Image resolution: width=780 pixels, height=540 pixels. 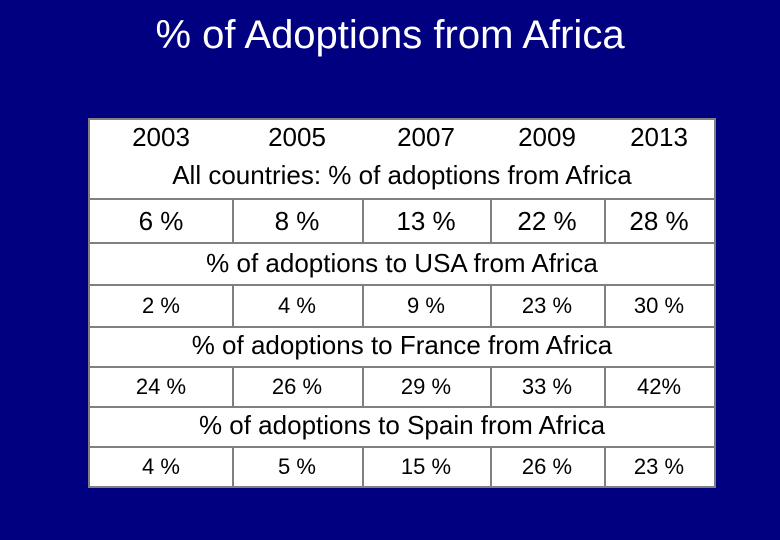 I want to click on values-row-spain: 4 % 5 % 15 % 26 % 23 %, so click(x=402, y=467).